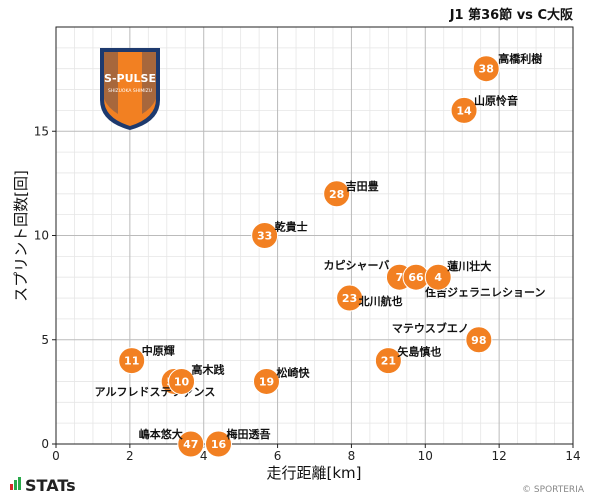 The width and height of the screenshot is (591, 496). I want to click on y-tick-label: 5, so click(45, 340).